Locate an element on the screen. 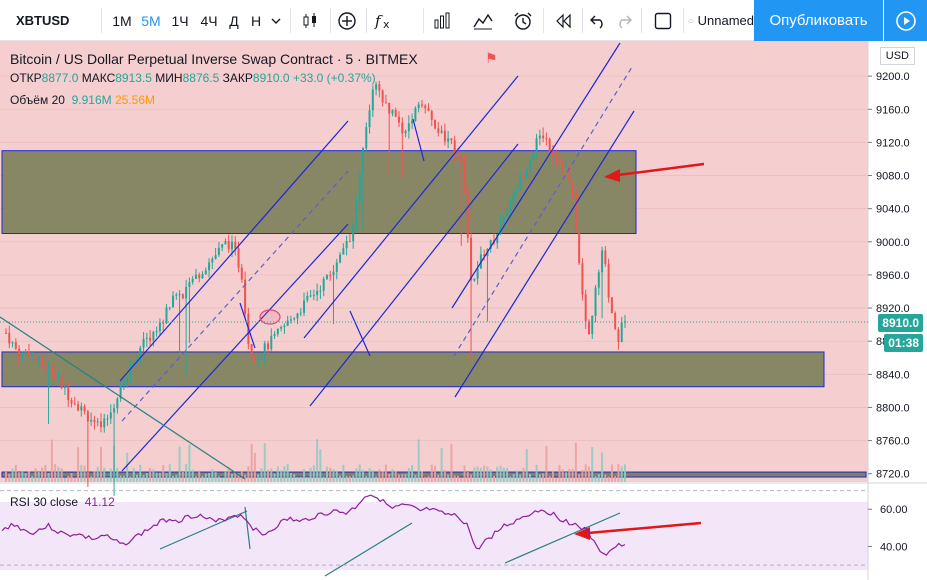 The image size is (927, 580). currency-label: USD is located at coordinates (897, 56).